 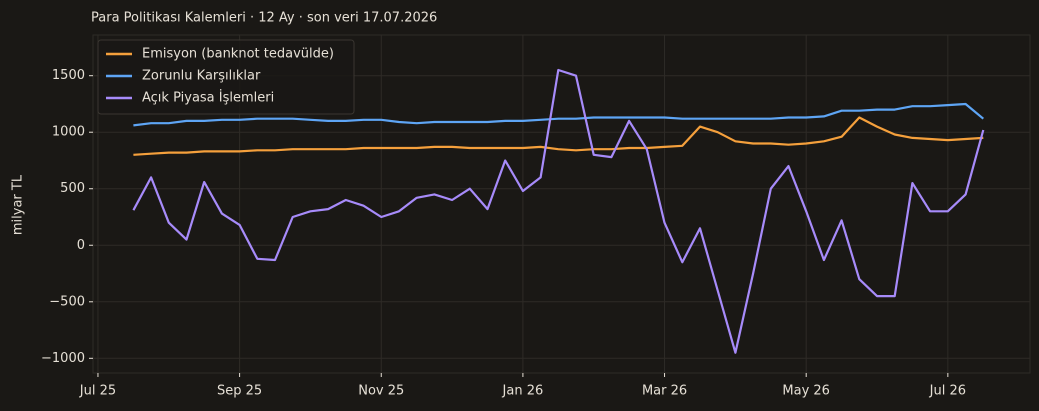 I want to click on x-tick-label: Jan 26, so click(x=523, y=391).